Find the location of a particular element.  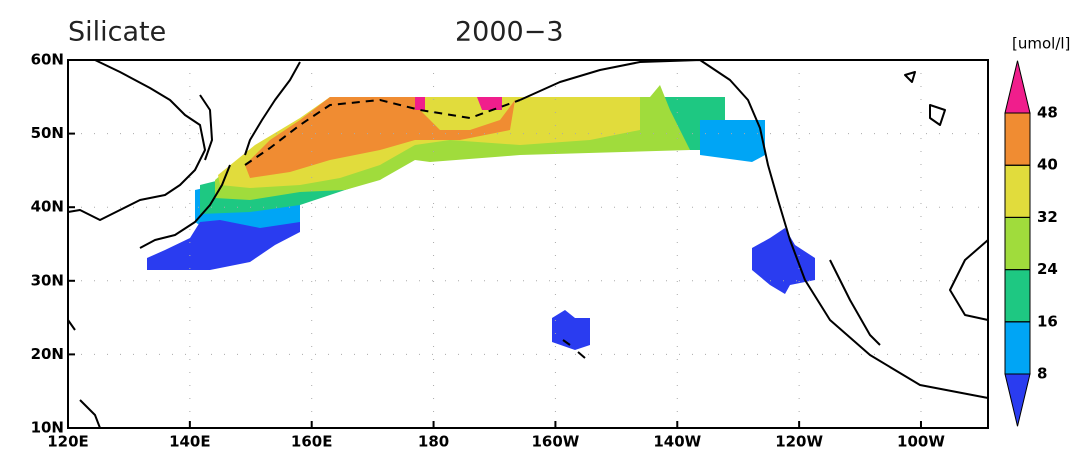

x-tick-label: 100W is located at coordinates (921, 442).